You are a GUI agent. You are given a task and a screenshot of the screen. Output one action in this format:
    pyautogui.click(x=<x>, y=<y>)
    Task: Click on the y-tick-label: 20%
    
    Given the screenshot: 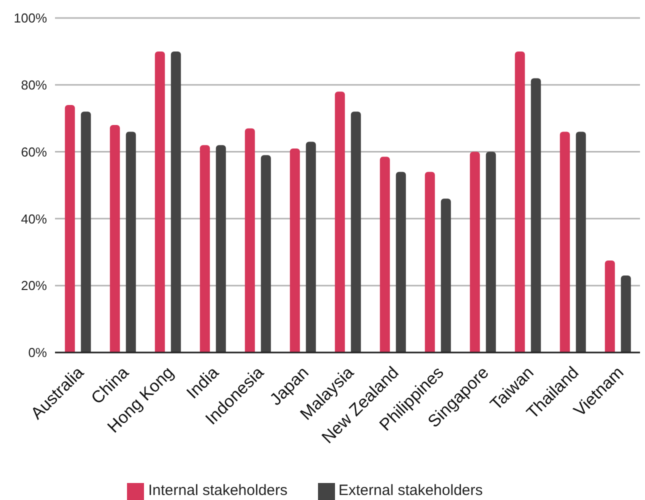 What is the action you would take?
    pyautogui.click(x=34, y=286)
    